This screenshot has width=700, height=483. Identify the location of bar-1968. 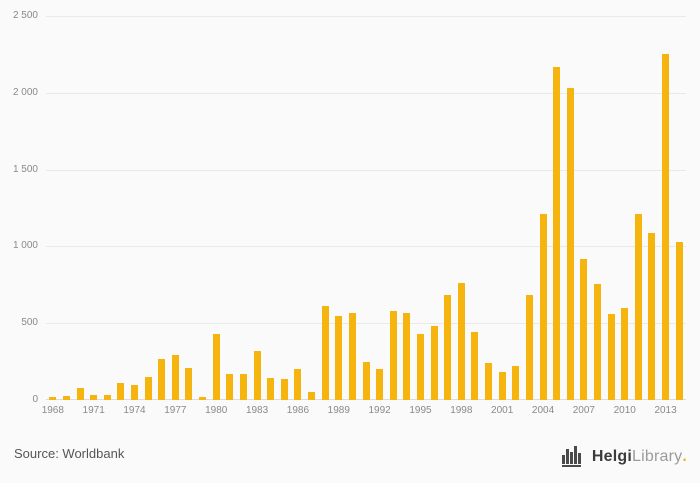
(53, 398).